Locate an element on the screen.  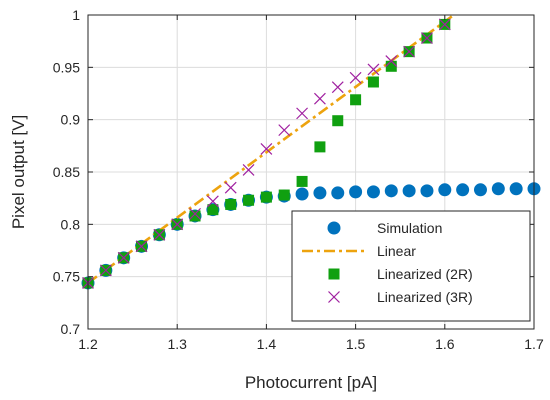
legend-label-linearized-2r: Linearized (2R) is located at coordinates (425, 274).